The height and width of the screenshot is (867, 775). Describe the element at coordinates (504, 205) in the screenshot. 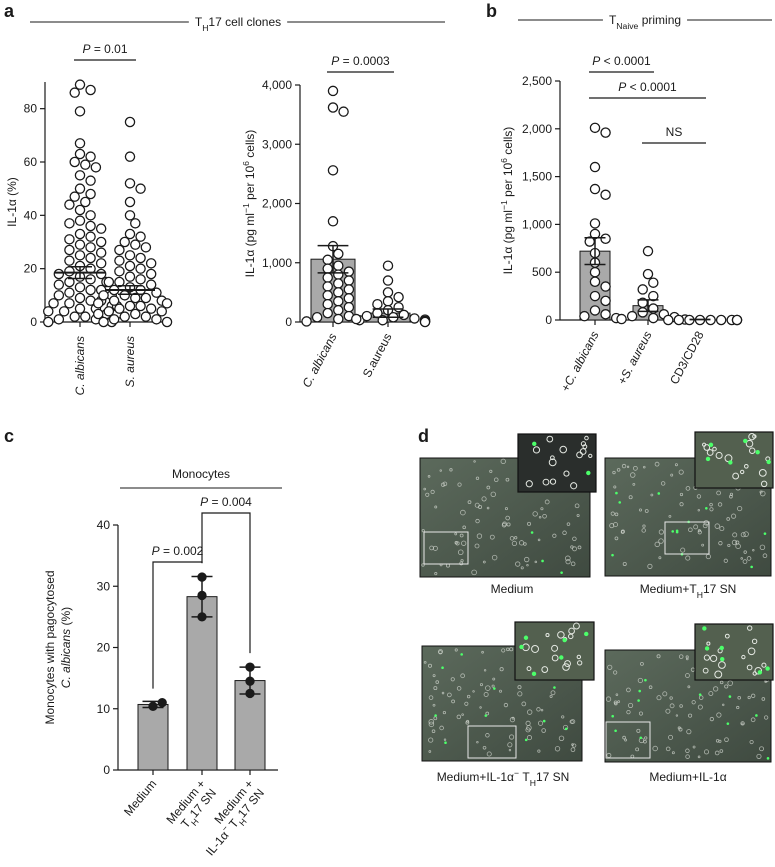

I see `text-run: −1` at that location.